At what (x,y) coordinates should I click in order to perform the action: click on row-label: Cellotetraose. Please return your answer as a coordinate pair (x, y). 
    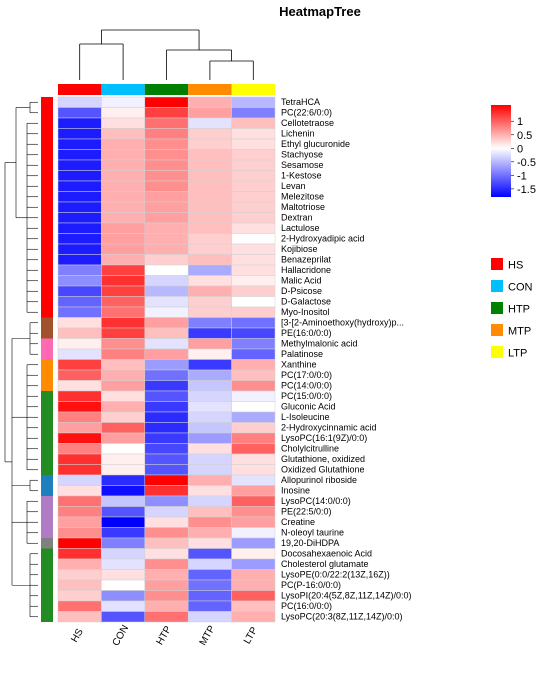
    Looking at the image, I should click on (307, 123).